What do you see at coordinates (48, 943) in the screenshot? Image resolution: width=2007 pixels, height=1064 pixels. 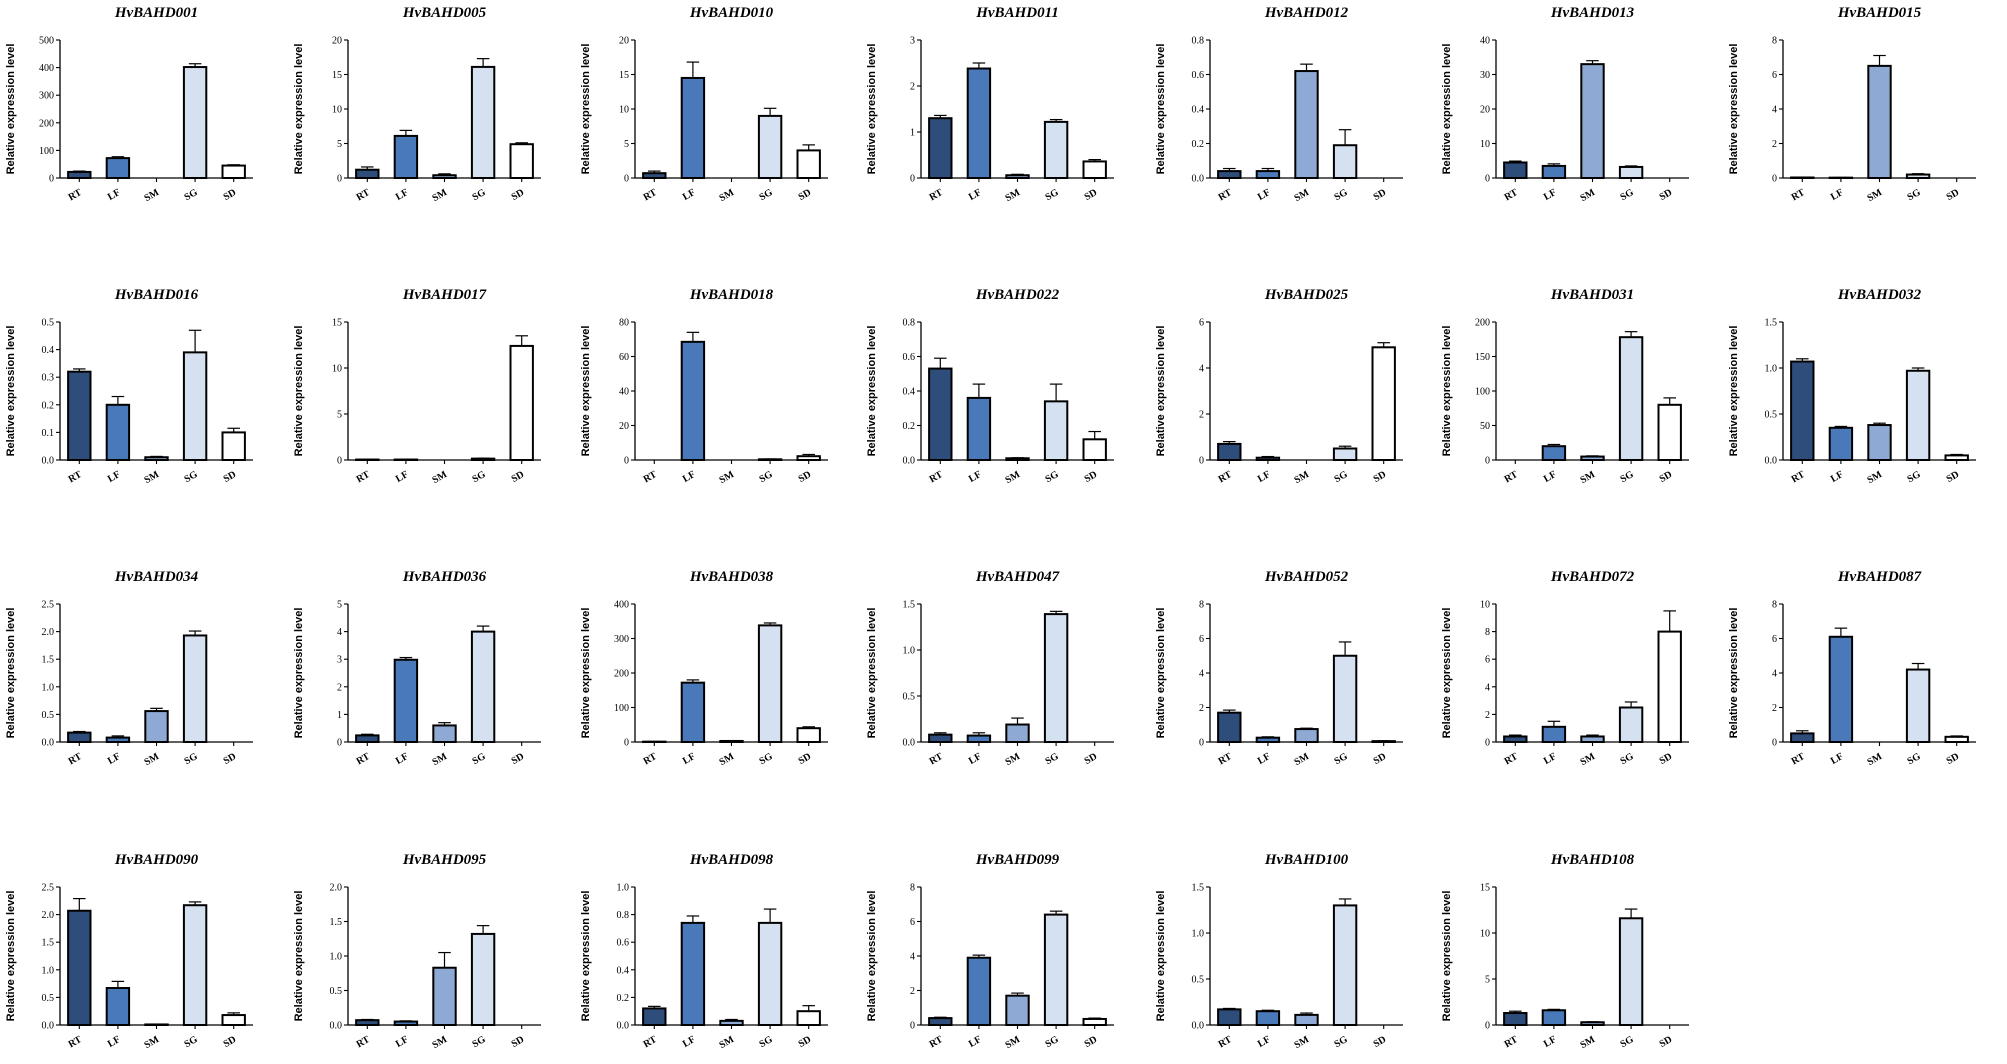 I see `y-tick-label: 1.5` at bounding box center [48, 943].